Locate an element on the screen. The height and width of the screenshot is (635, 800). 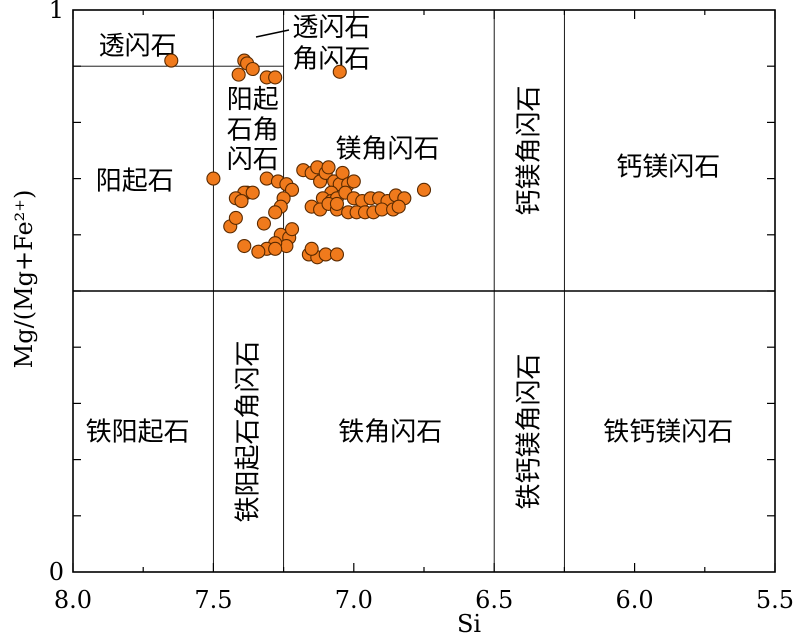
zone-label-0: 透闪石 is located at coordinates (138, 47).